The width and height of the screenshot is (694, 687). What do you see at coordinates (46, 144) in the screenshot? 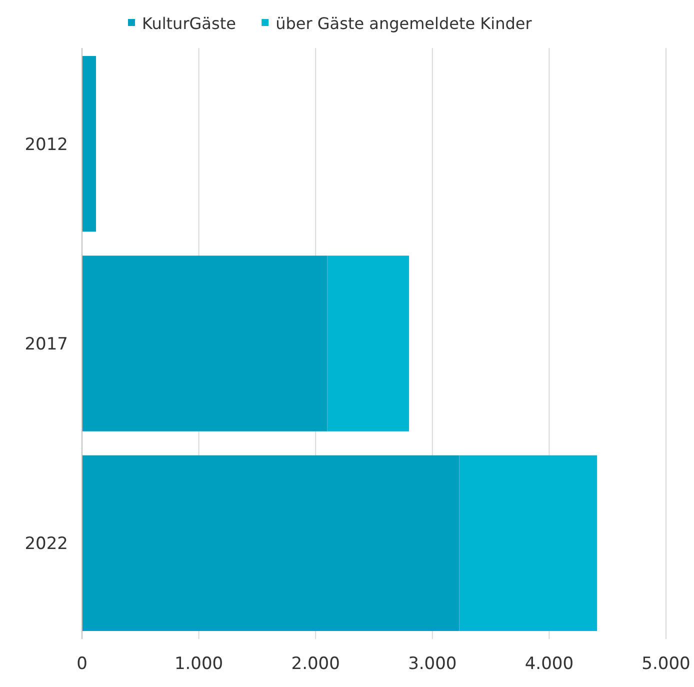
I see `y-tick-label: 2012` at bounding box center [46, 144].